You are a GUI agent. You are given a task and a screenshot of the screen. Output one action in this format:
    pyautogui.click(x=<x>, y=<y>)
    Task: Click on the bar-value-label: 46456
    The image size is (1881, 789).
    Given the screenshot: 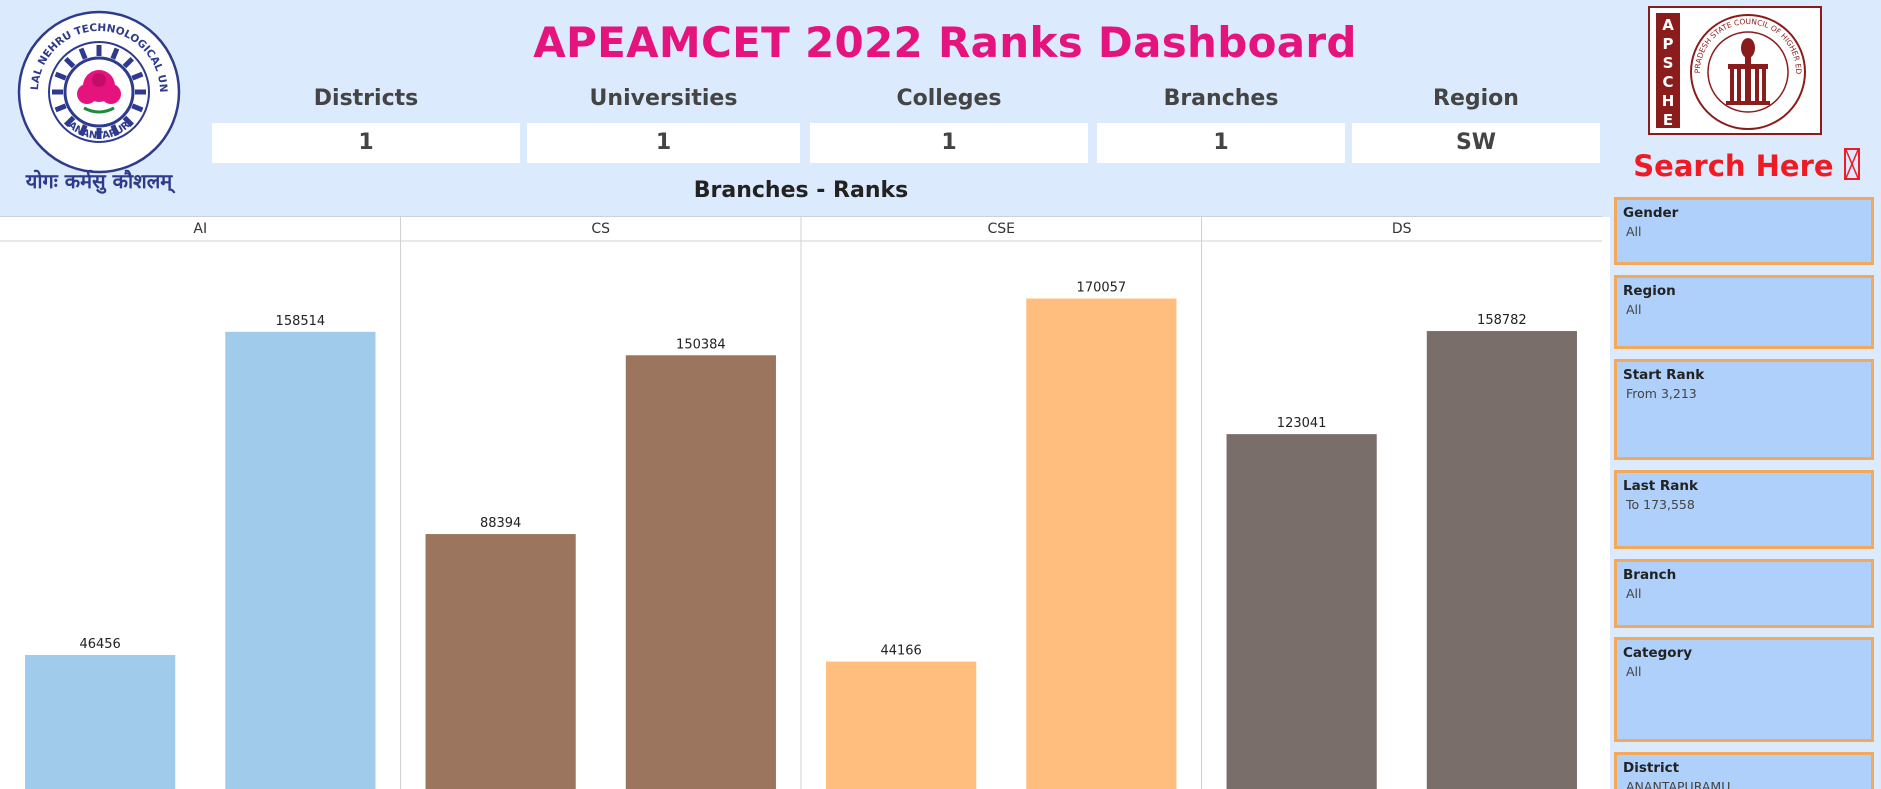 What is the action you would take?
    pyautogui.click(x=99, y=644)
    